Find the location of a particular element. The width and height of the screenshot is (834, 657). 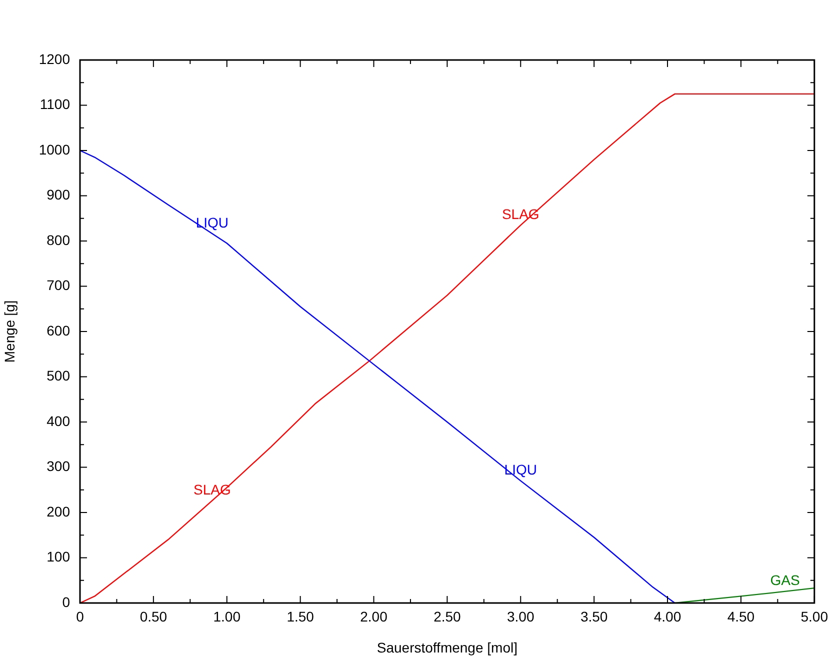

x-tick-label: 1.50 is located at coordinates (300, 616).